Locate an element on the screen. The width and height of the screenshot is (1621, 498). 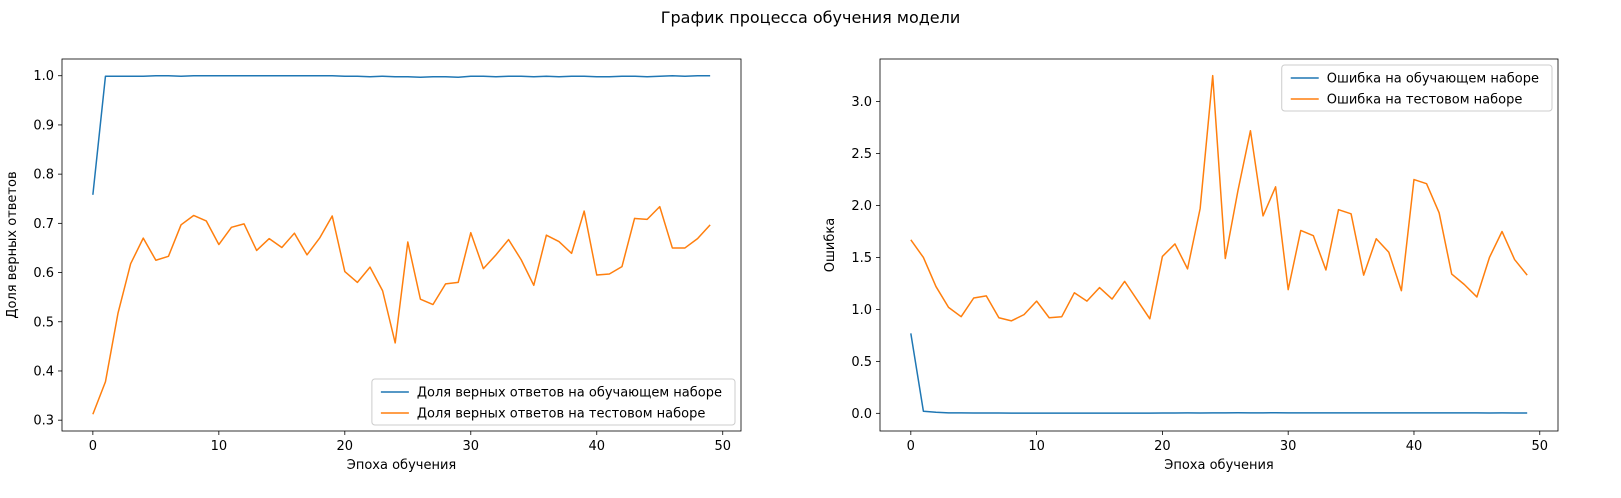
accuracy-x-tick-label: 10 is located at coordinates (219, 446).